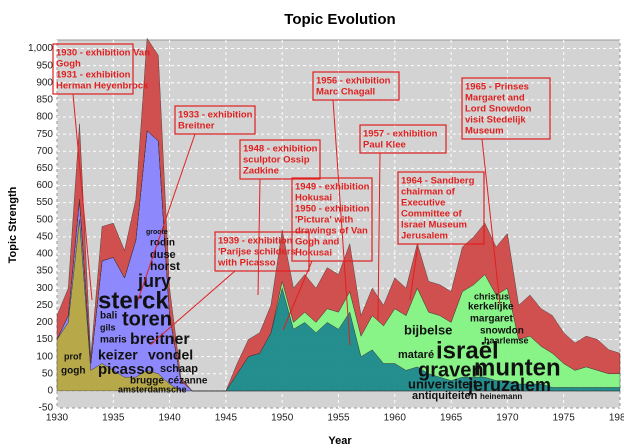 The image size is (624, 448). Describe the element at coordinates (498, 109) in the screenshot. I see `annotation-text: Lord Snowdon` at that location.